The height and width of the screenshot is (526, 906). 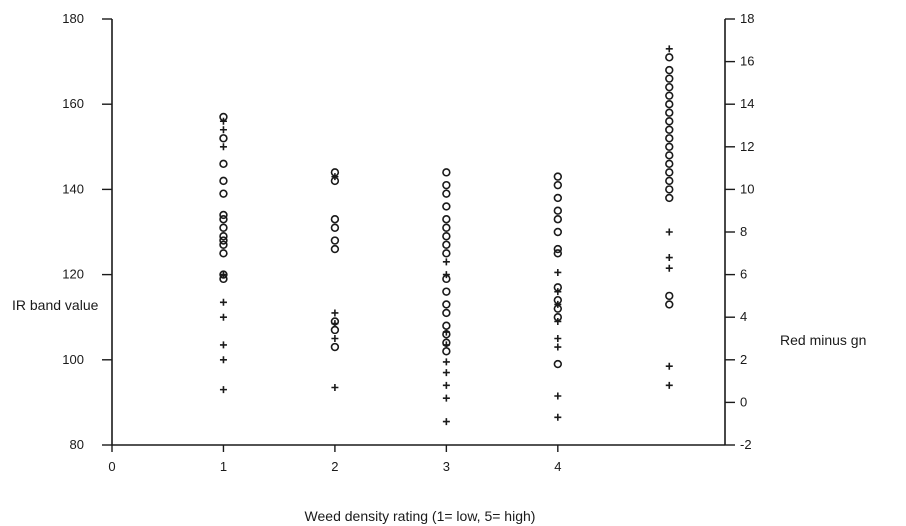 I want to click on x-tick-label: 0, so click(x=111, y=466).